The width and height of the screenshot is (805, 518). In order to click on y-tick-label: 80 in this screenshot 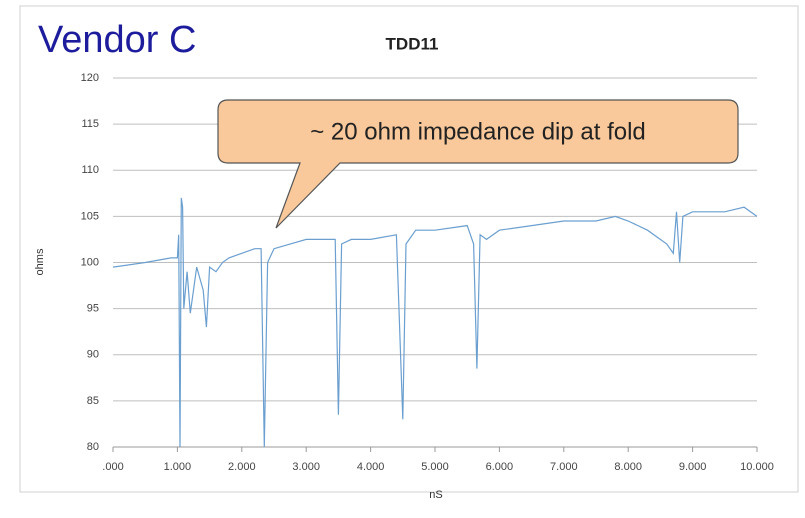, I will do `click(93, 447)`.